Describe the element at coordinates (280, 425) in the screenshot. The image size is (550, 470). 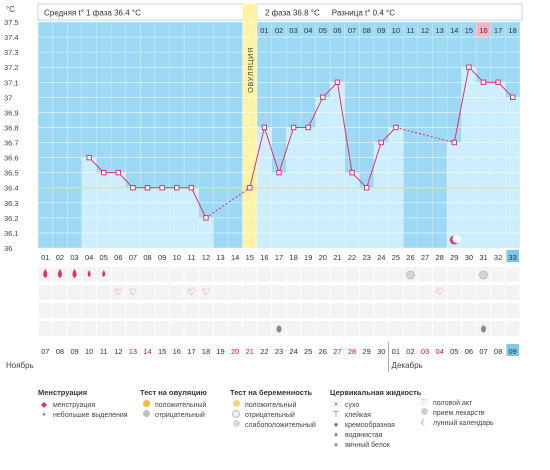
I see `legend-label: слабоположительный` at that location.